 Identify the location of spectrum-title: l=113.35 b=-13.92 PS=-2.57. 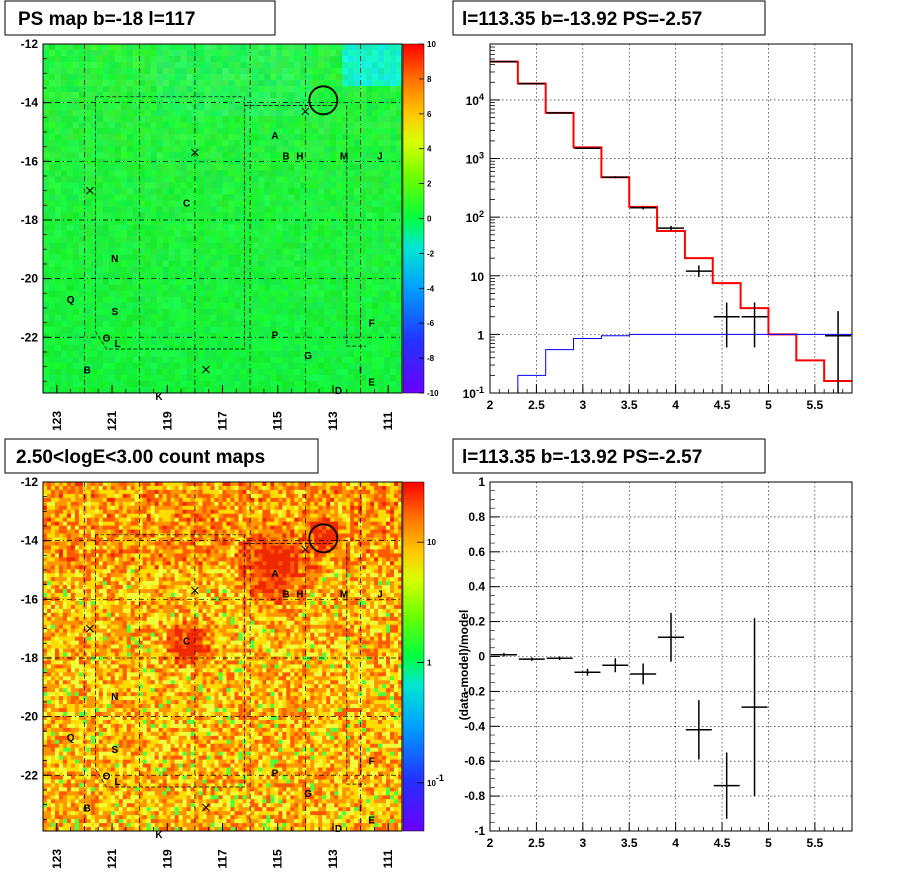
(582, 19).